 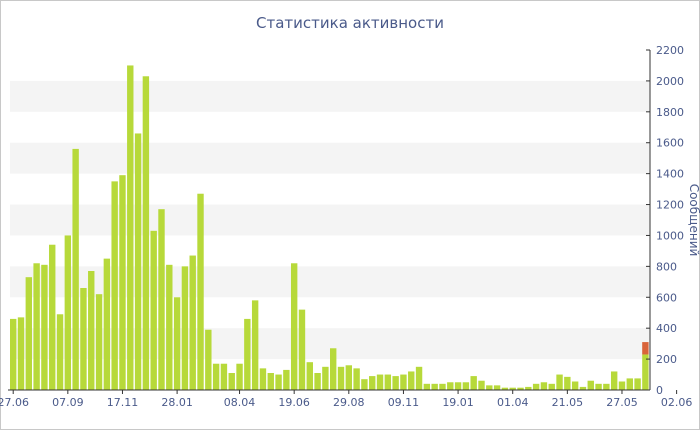 I want to click on y-tick-label: 400, so click(x=666, y=328).